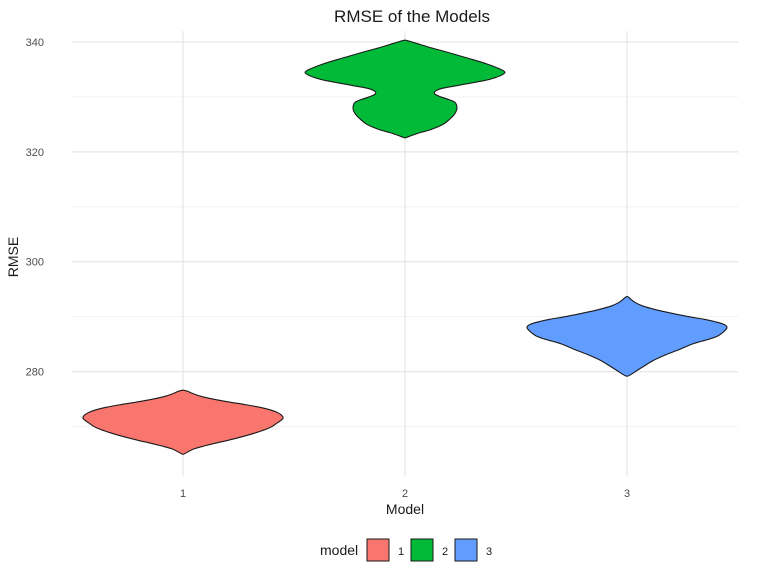  I want to click on legend-label: 2, so click(445, 552).